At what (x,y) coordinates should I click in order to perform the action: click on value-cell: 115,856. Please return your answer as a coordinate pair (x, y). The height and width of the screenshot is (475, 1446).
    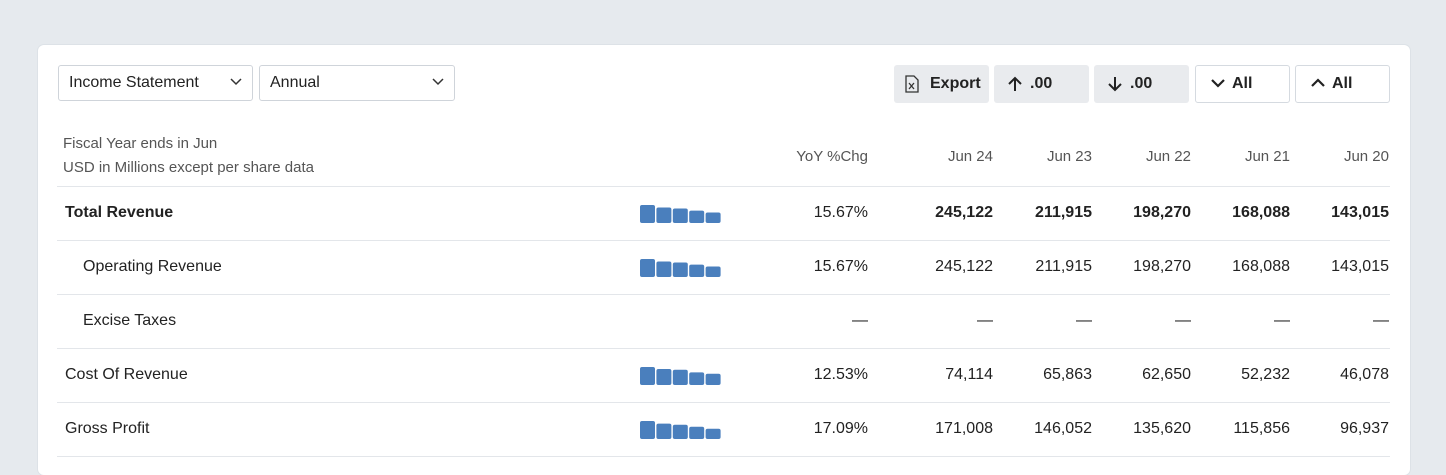
    Looking at the image, I should click on (1261, 428).